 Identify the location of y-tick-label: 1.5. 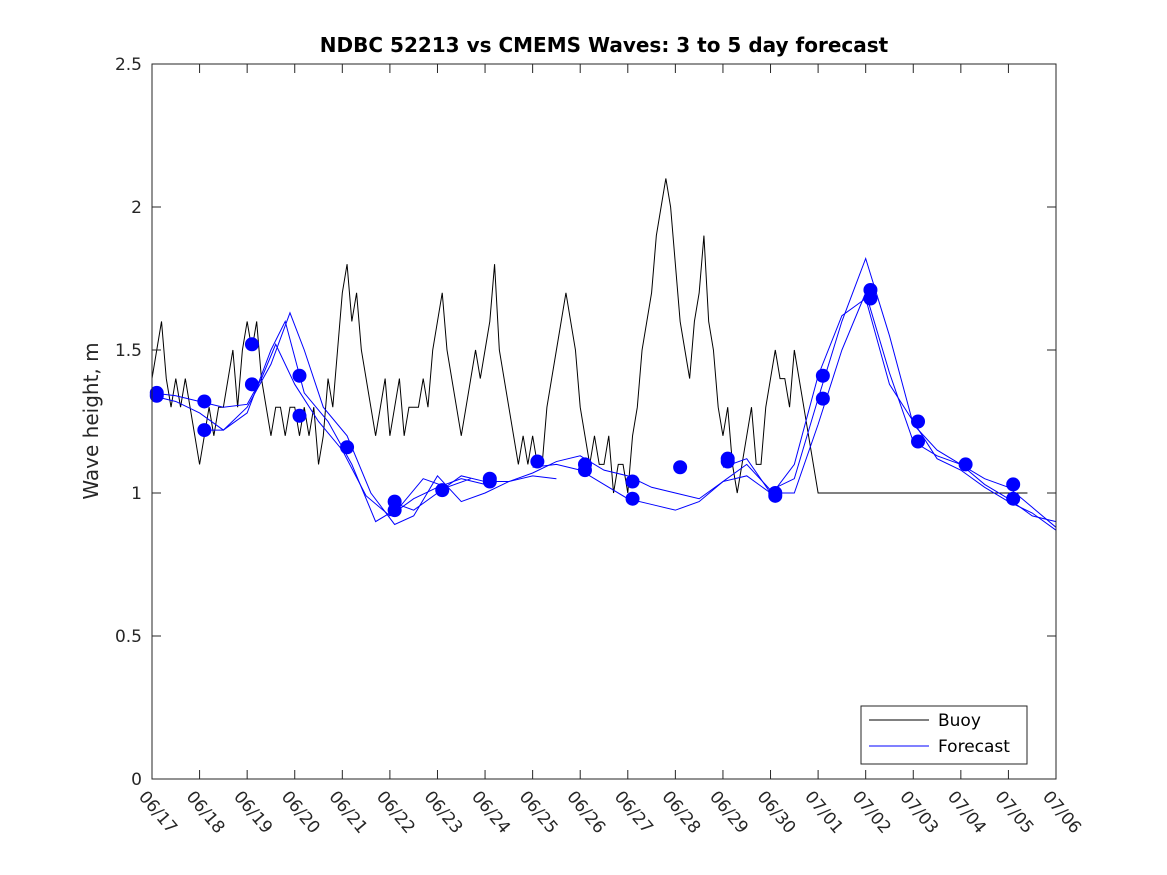
(128, 351).